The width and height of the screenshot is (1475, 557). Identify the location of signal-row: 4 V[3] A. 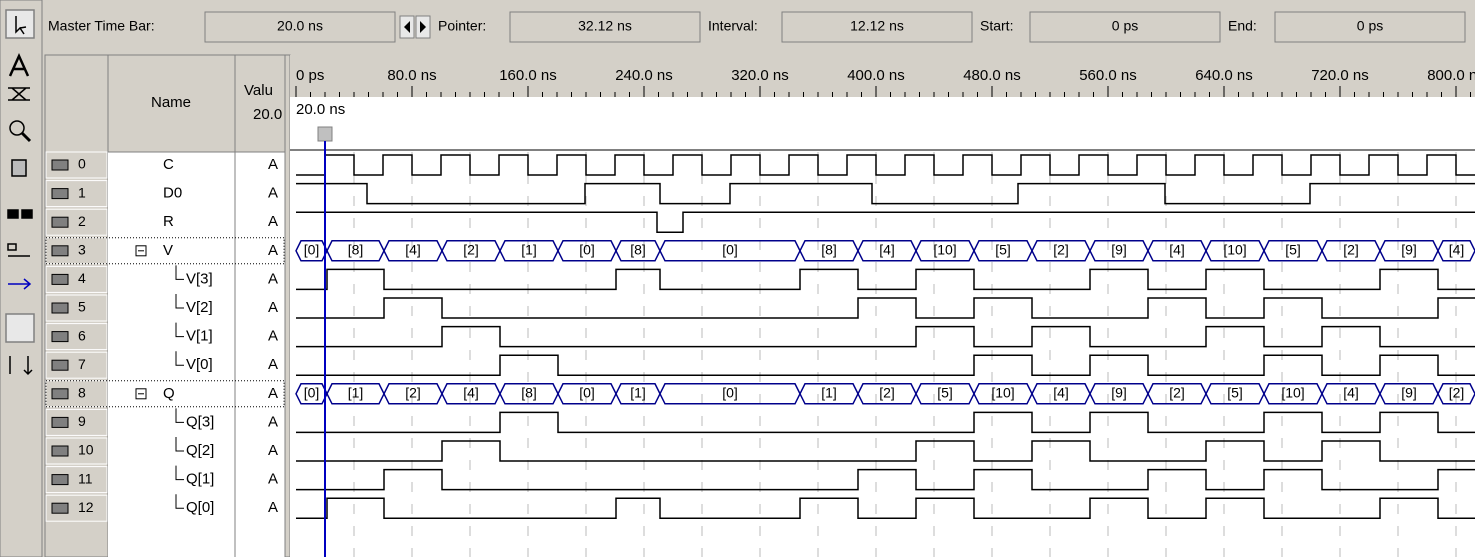
(760, 279).